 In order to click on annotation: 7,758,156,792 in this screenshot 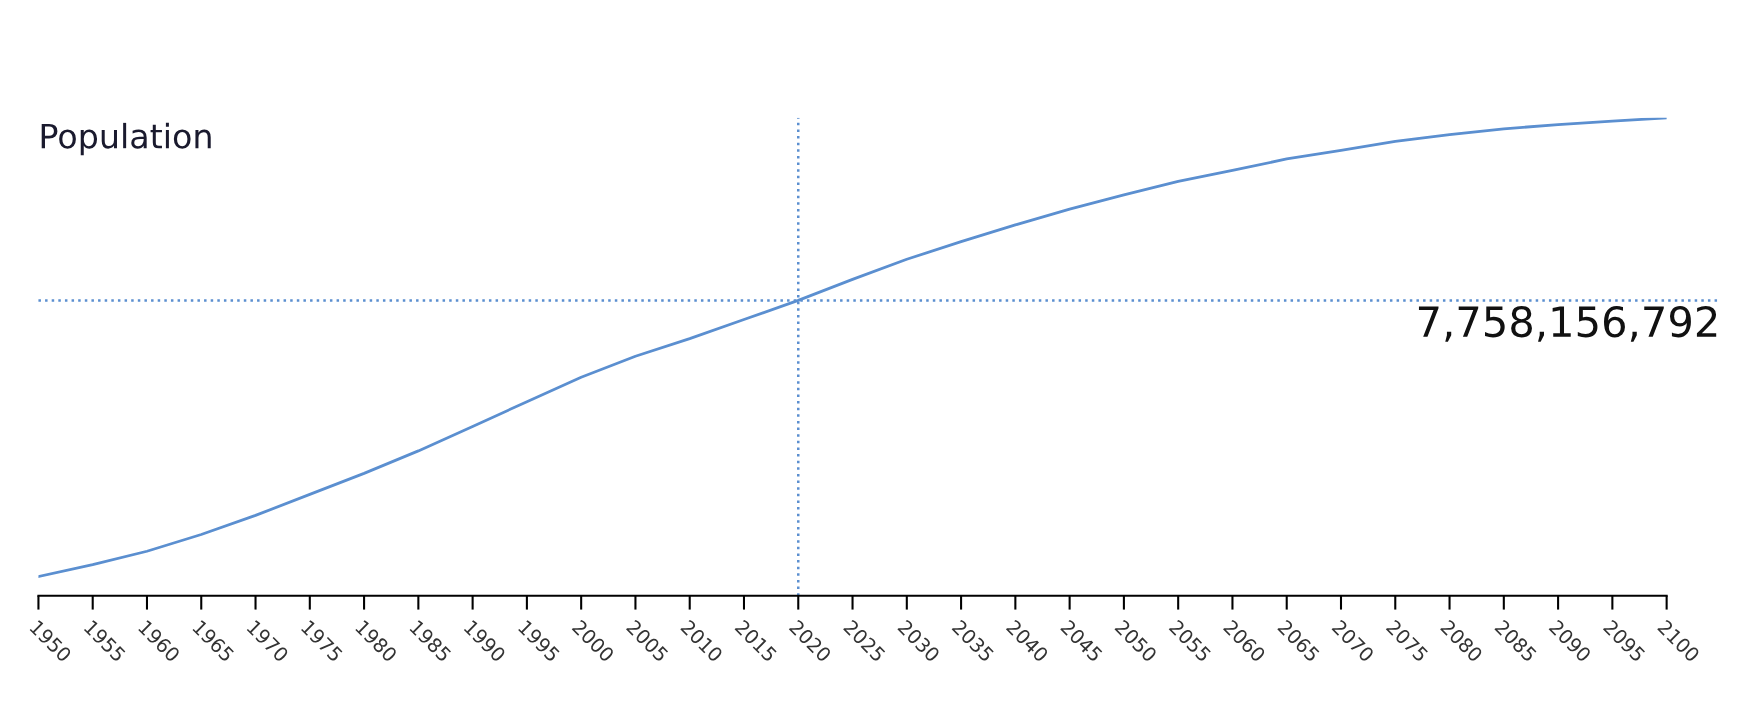, I will do `click(1567, 323)`.